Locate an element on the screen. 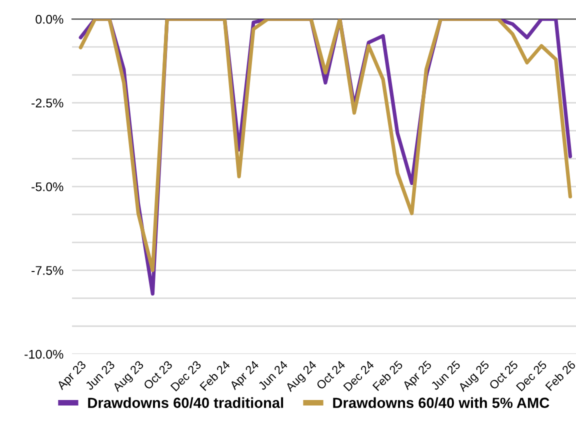 Image resolution: width=576 pixels, height=424 pixels. x-tick-label: Jun 23 is located at coordinates (100, 375).